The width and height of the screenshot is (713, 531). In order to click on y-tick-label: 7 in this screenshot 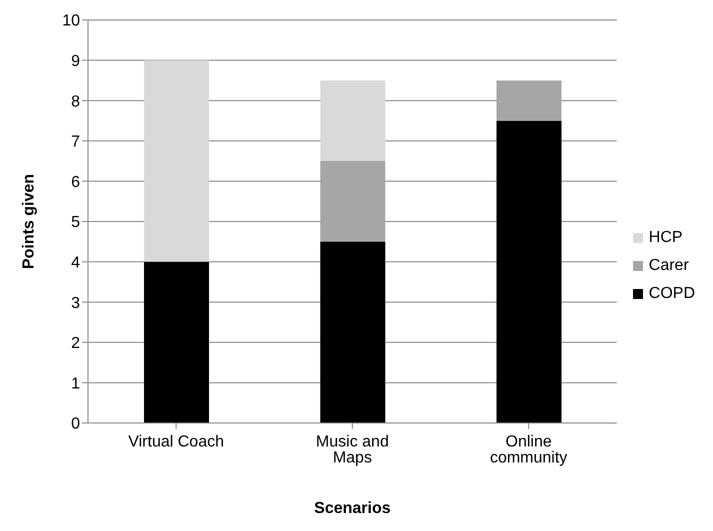, I will do `click(75, 142)`.